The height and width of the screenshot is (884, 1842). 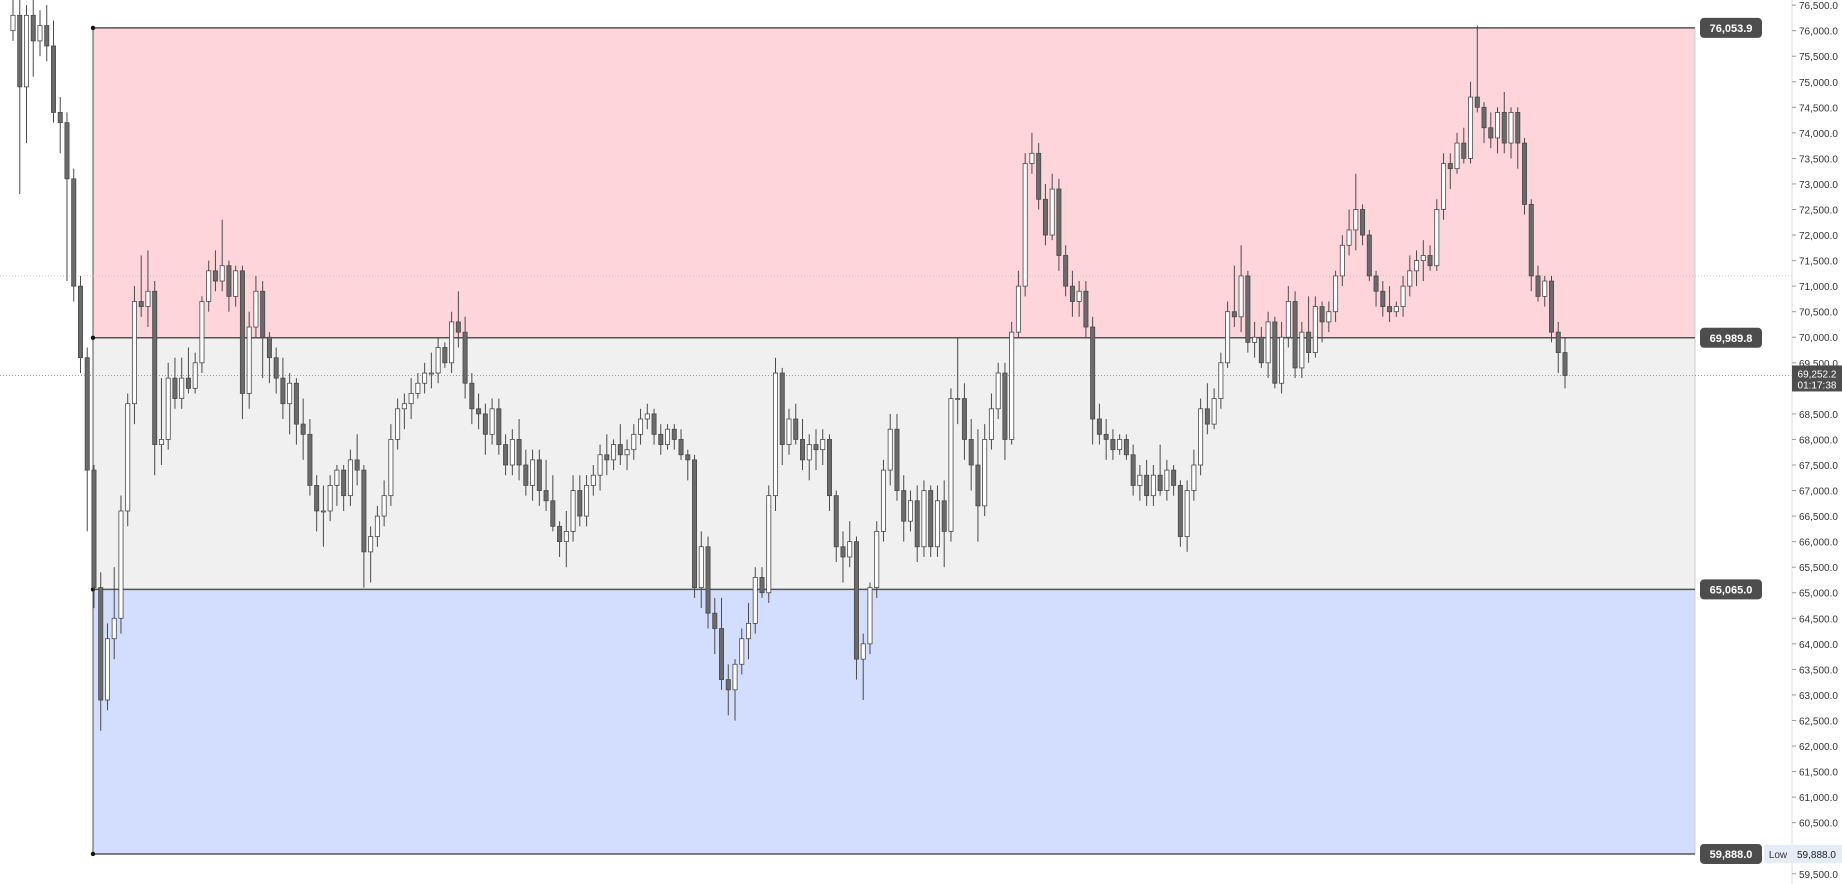 I want to click on price-tick-label: 62,500.0, so click(x=1818, y=721).